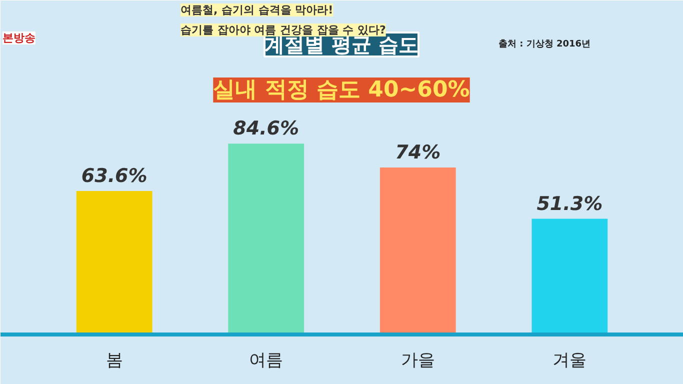 The height and width of the screenshot is (384, 683). What do you see at coordinates (569, 203) in the screenshot?
I see `data-label: 51.3%` at bounding box center [569, 203].